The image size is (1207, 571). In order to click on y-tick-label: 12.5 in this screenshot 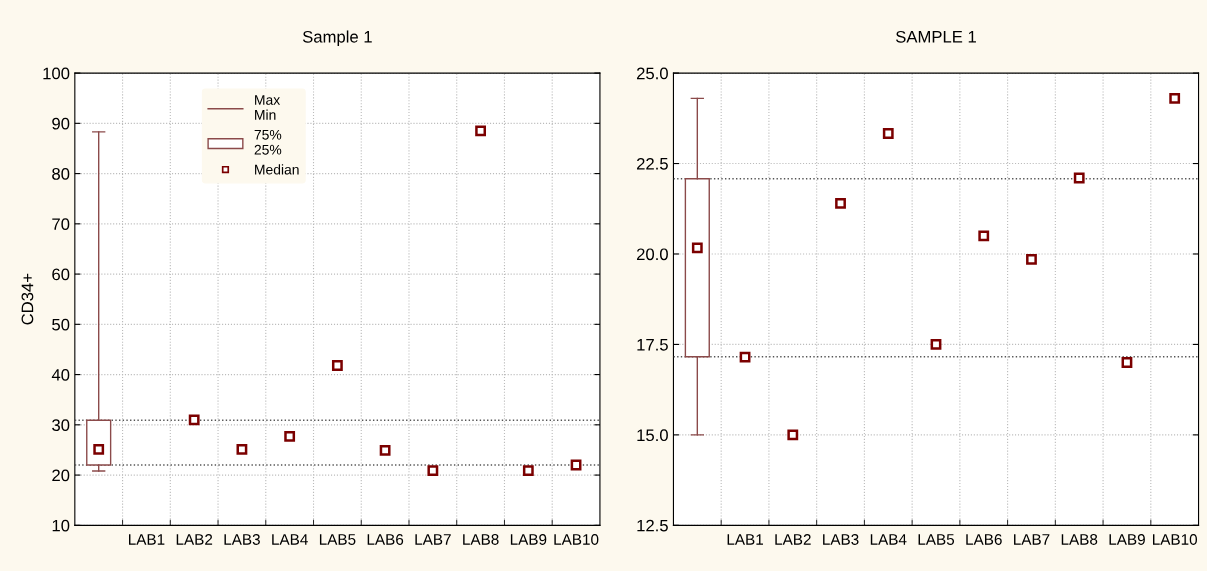, I will do `click(652, 525)`.